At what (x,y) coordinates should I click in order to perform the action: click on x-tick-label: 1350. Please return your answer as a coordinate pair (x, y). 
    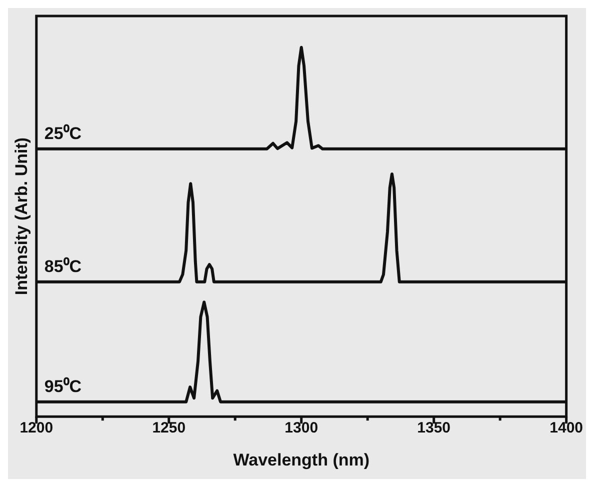
    Looking at the image, I should click on (434, 428).